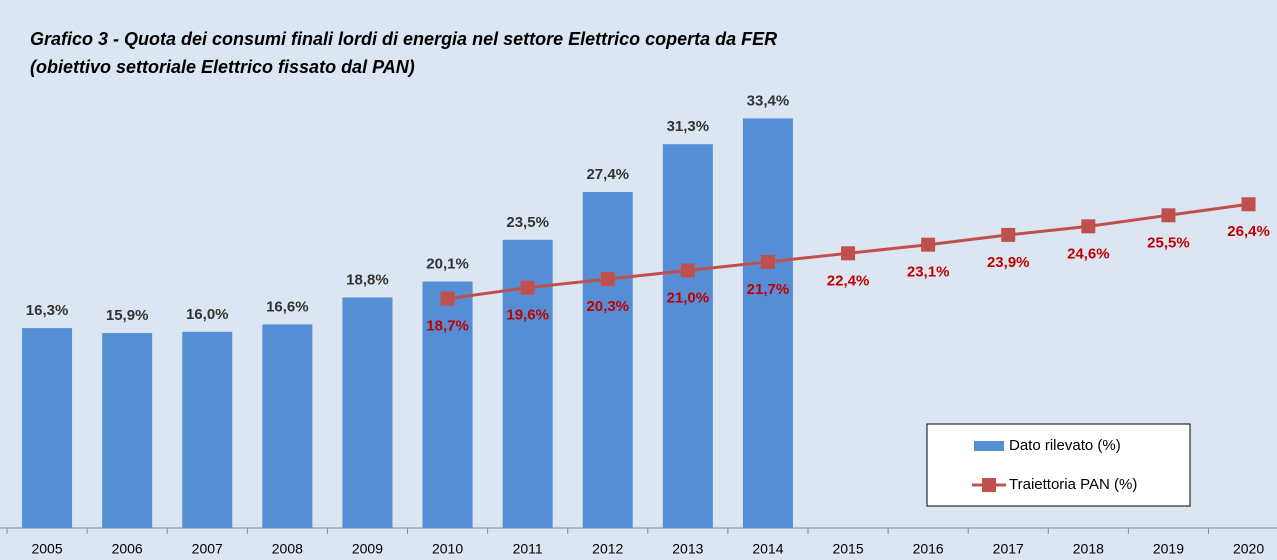 The image size is (1277, 560). Describe the element at coordinates (1088, 549) in the screenshot. I see `x-tick-label: 2018` at that location.